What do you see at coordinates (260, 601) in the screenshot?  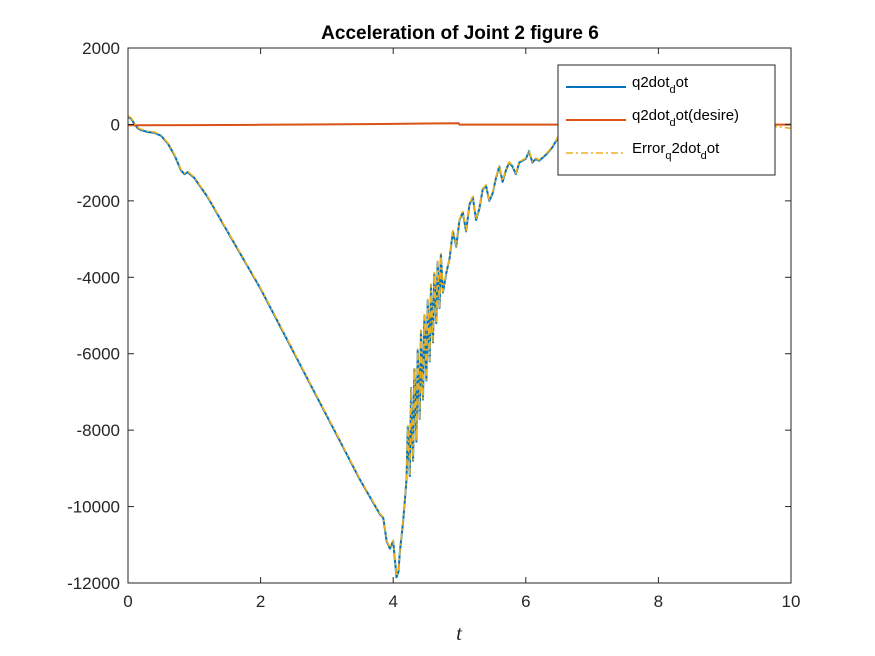 I see `x-tick-label: 2` at bounding box center [260, 601].